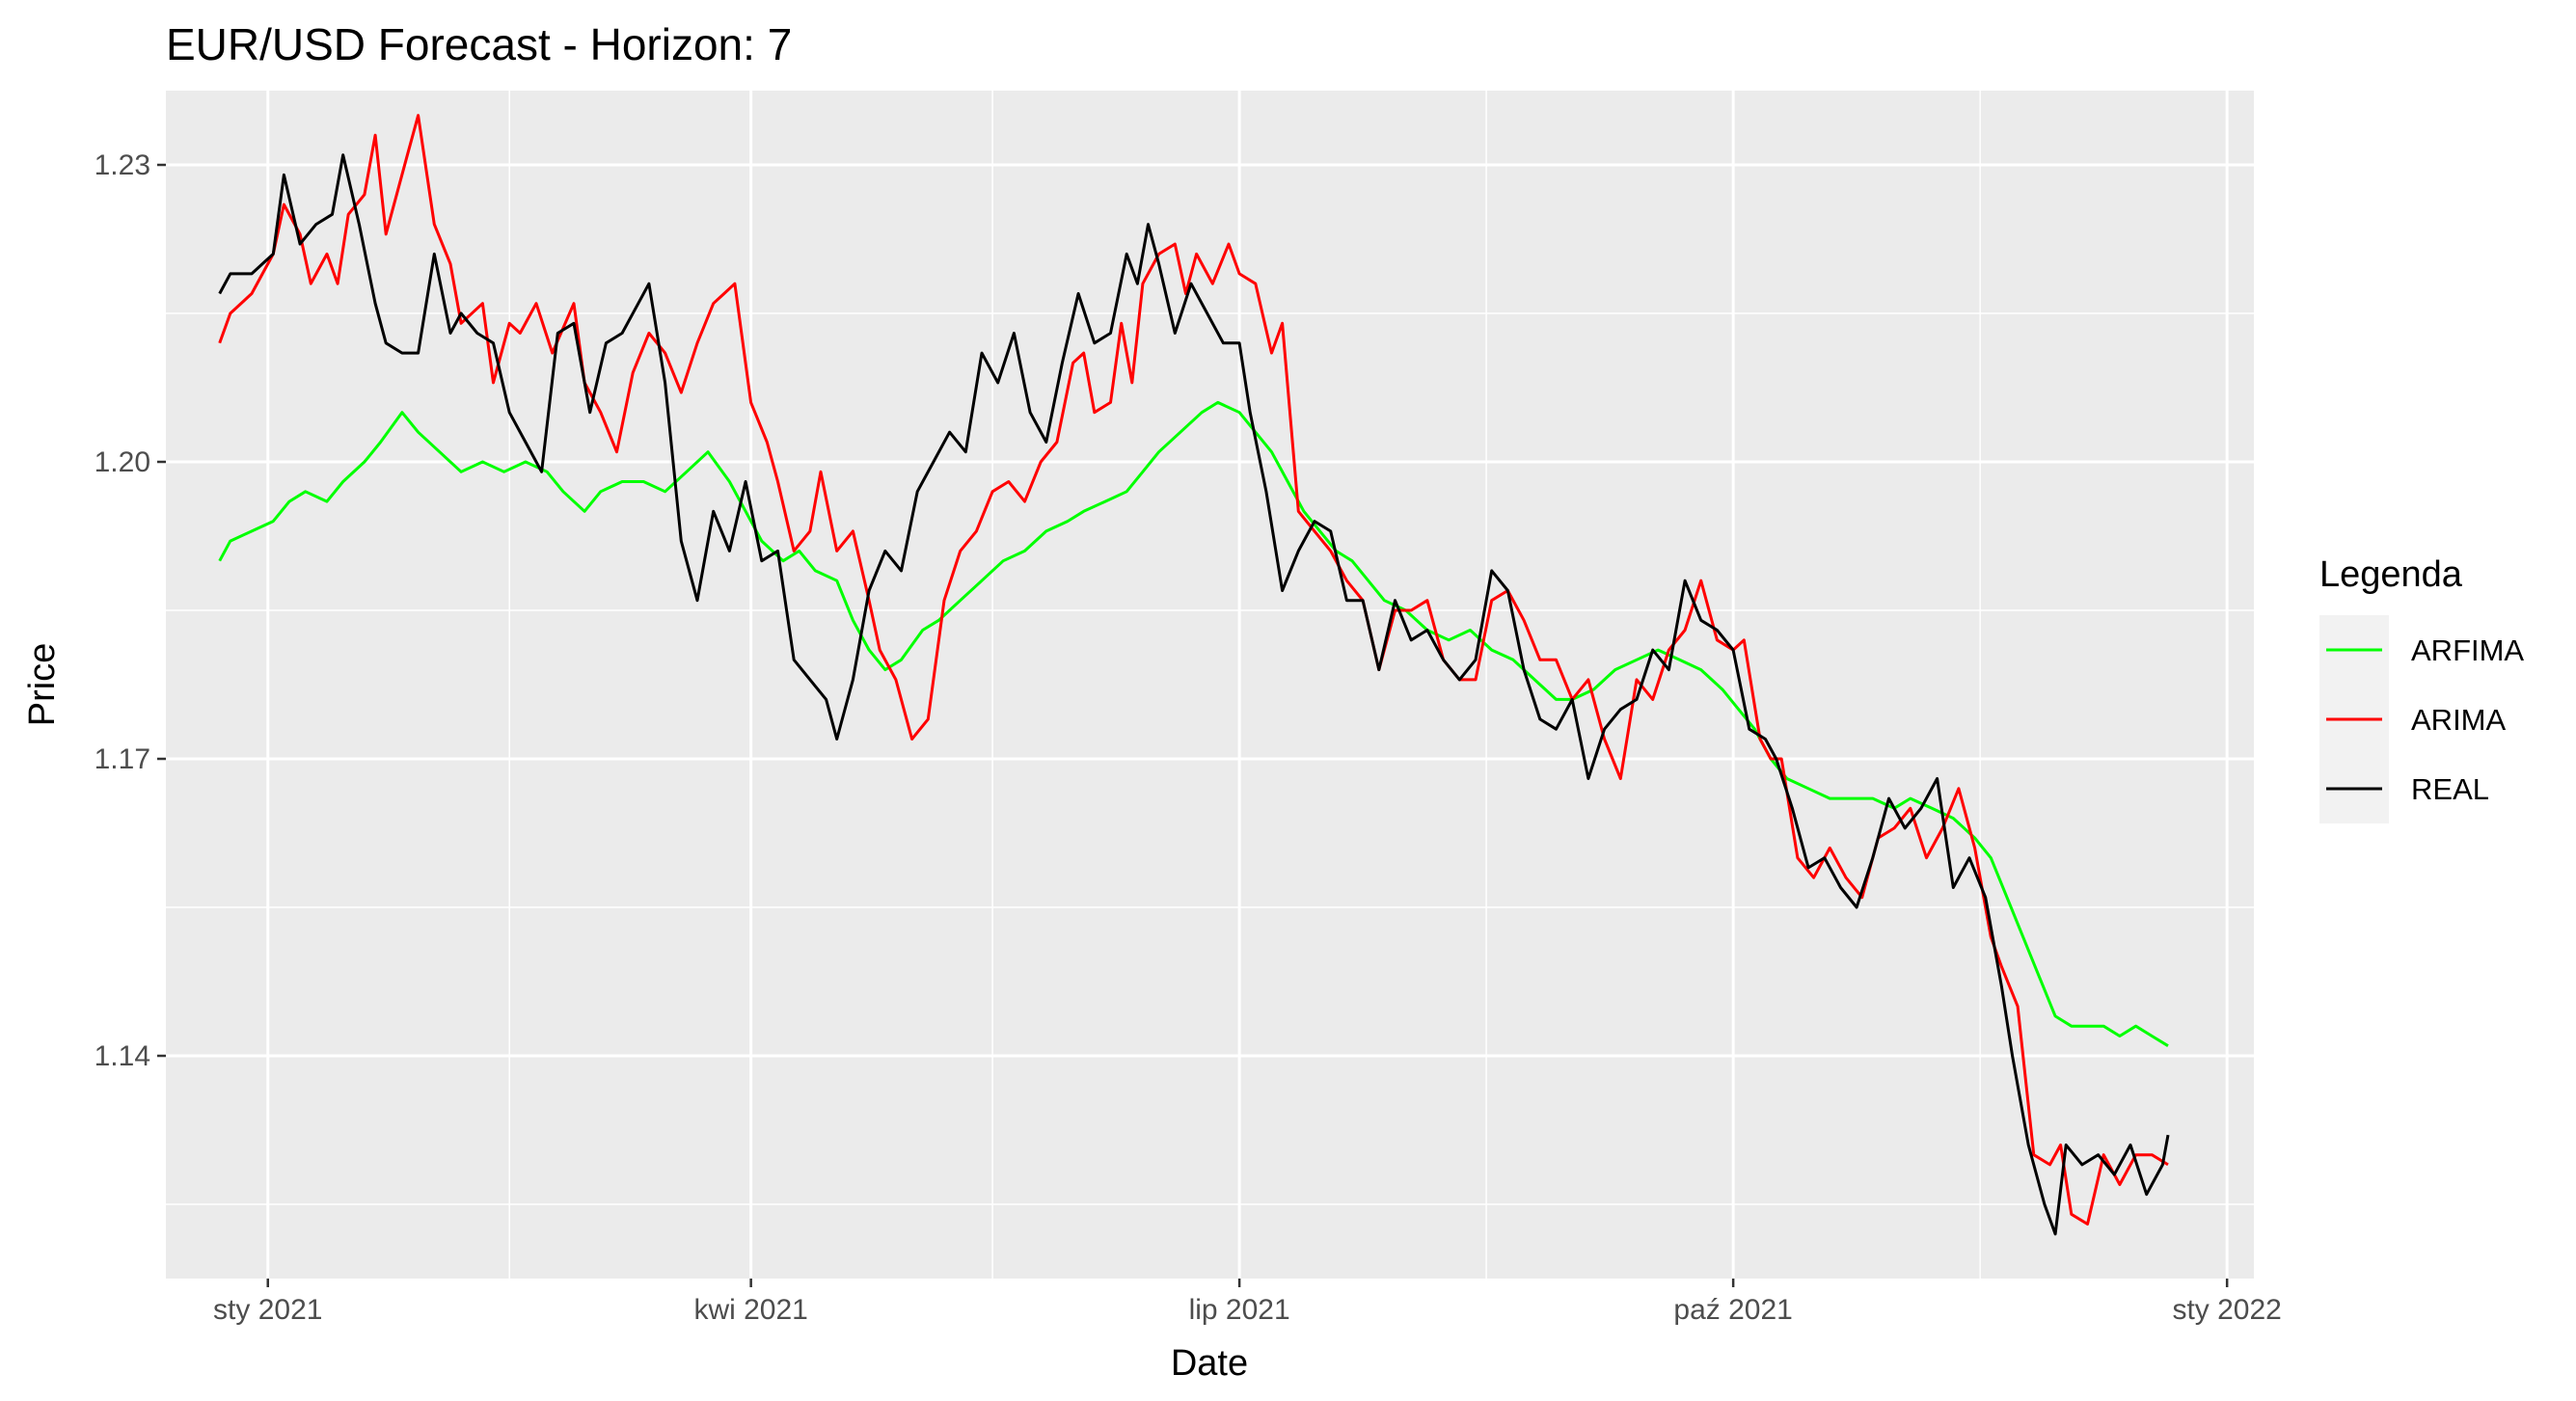  I want to click on x-tick-label: paź 2021, so click(1732, 1310).